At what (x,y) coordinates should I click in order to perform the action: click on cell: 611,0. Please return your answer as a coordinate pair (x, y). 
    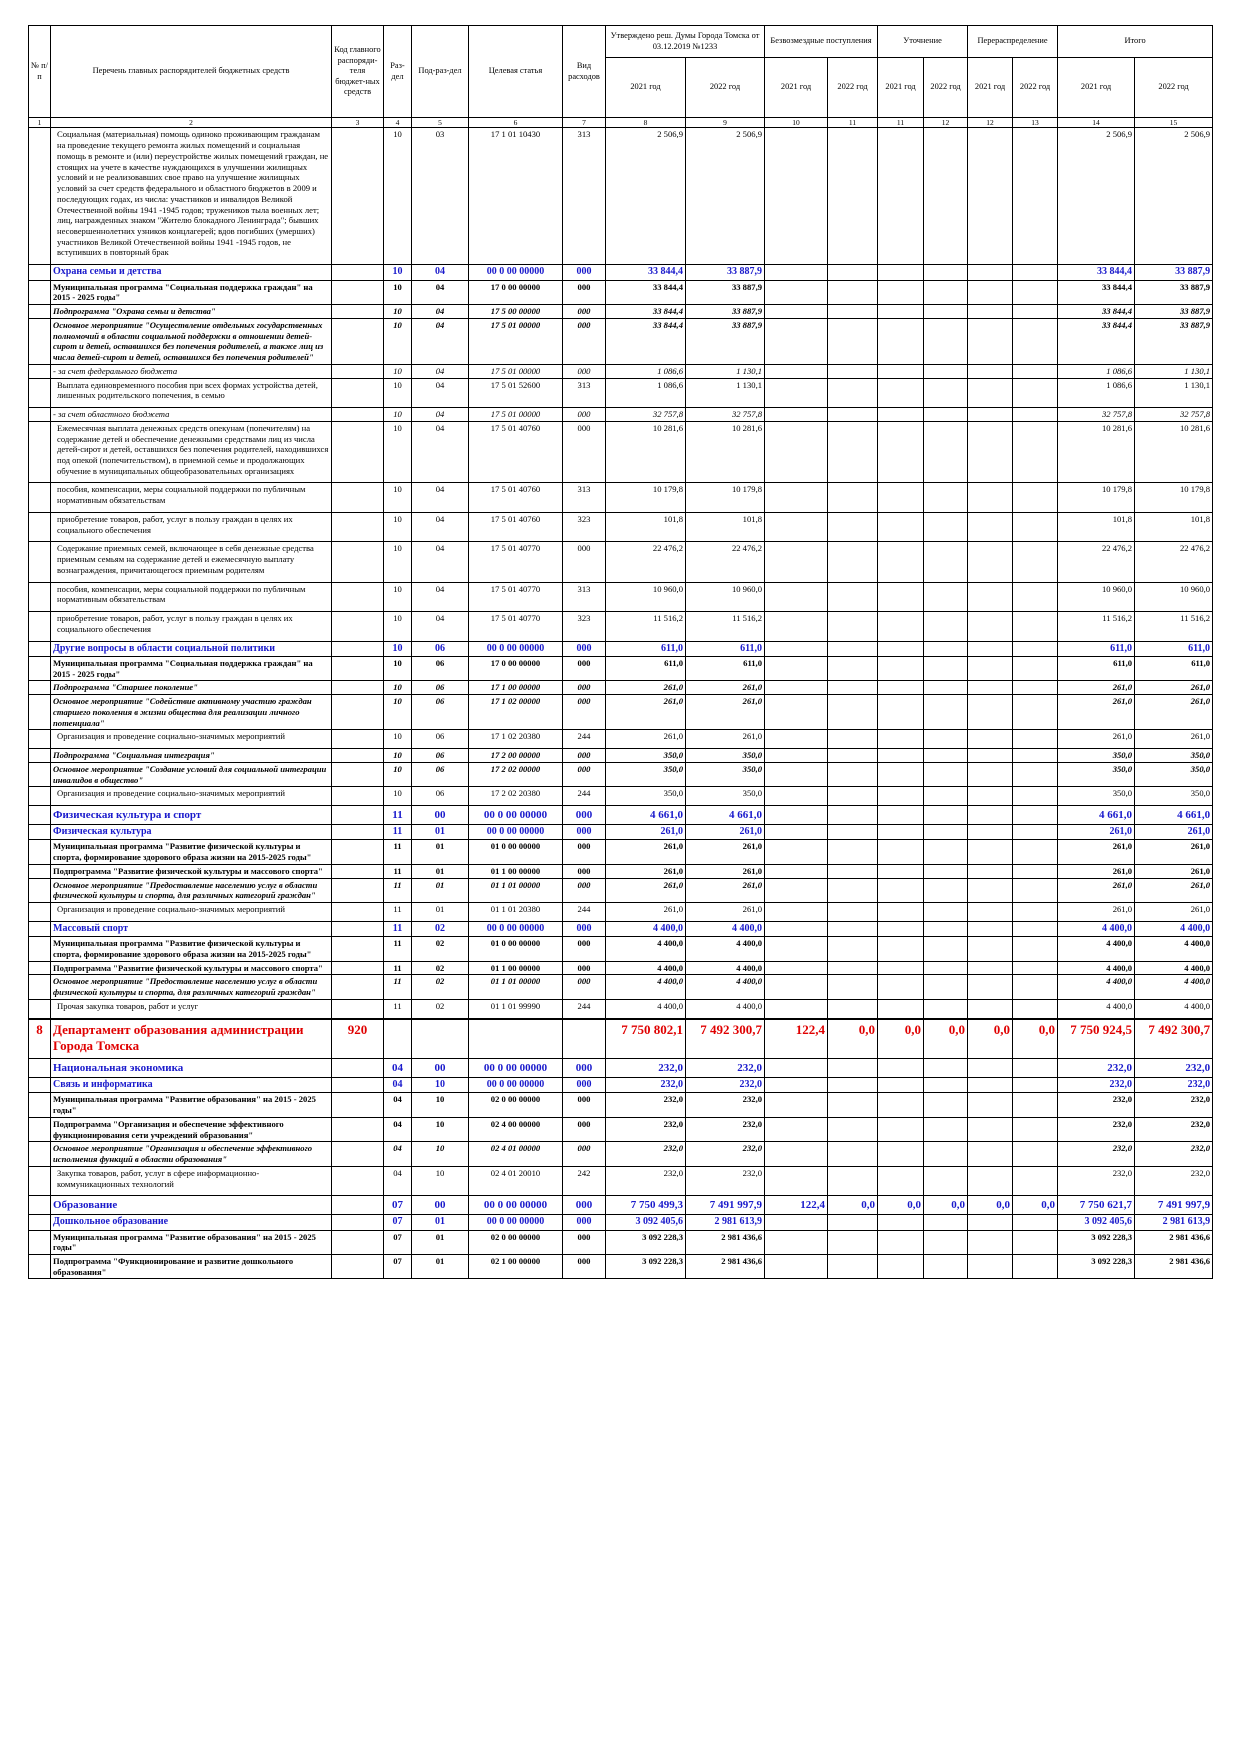
    Looking at the image, I should click on (1174, 648).